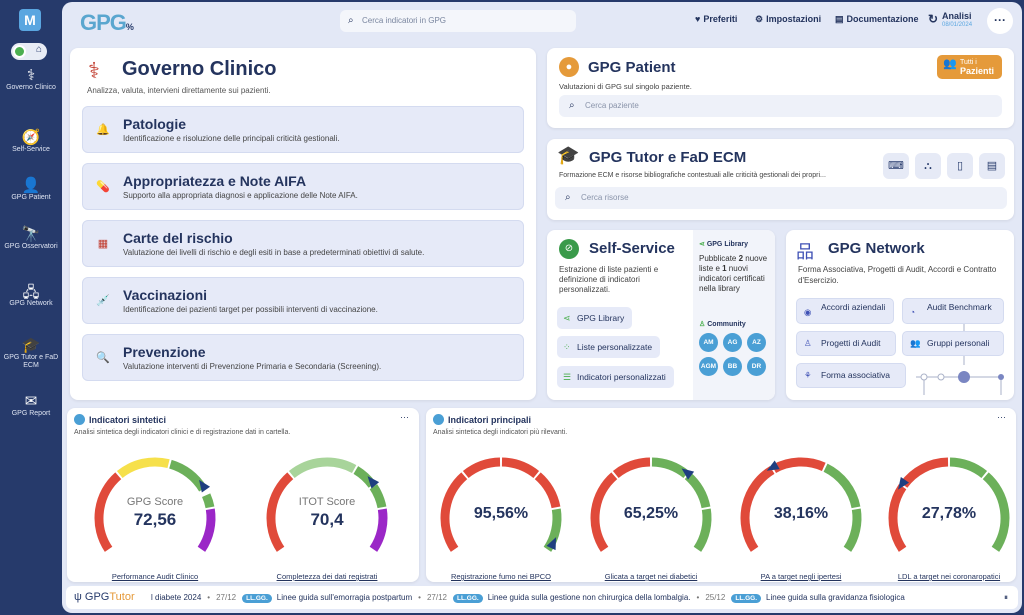  What do you see at coordinates (164, 352) in the screenshot?
I see `governo-item-title: Prevenzione` at bounding box center [164, 352].